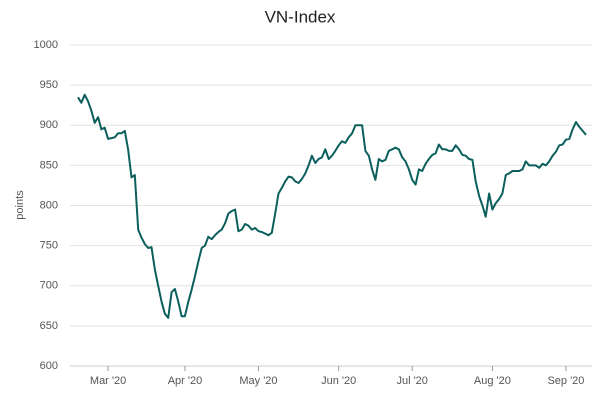 The width and height of the screenshot is (600, 400). What do you see at coordinates (258, 381) in the screenshot?
I see `x-tick-label: May '20` at bounding box center [258, 381].